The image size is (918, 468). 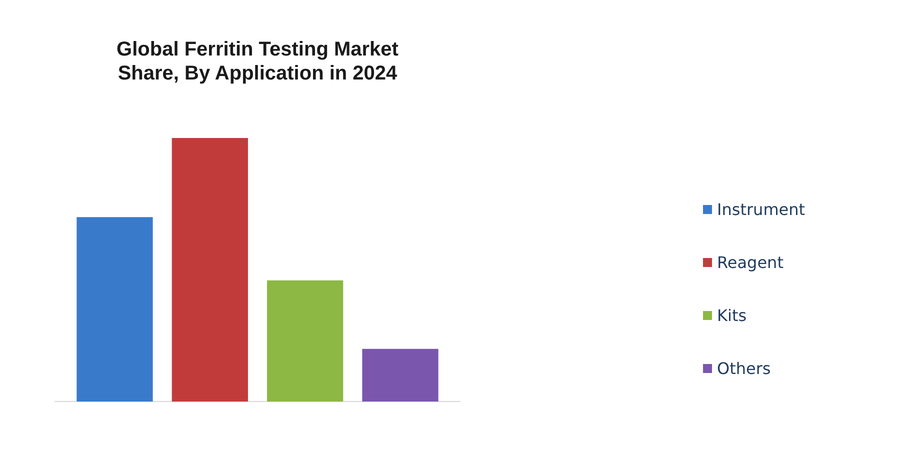 What do you see at coordinates (750, 262) in the screenshot?
I see `legend-label: Reagent` at bounding box center [750, 262].